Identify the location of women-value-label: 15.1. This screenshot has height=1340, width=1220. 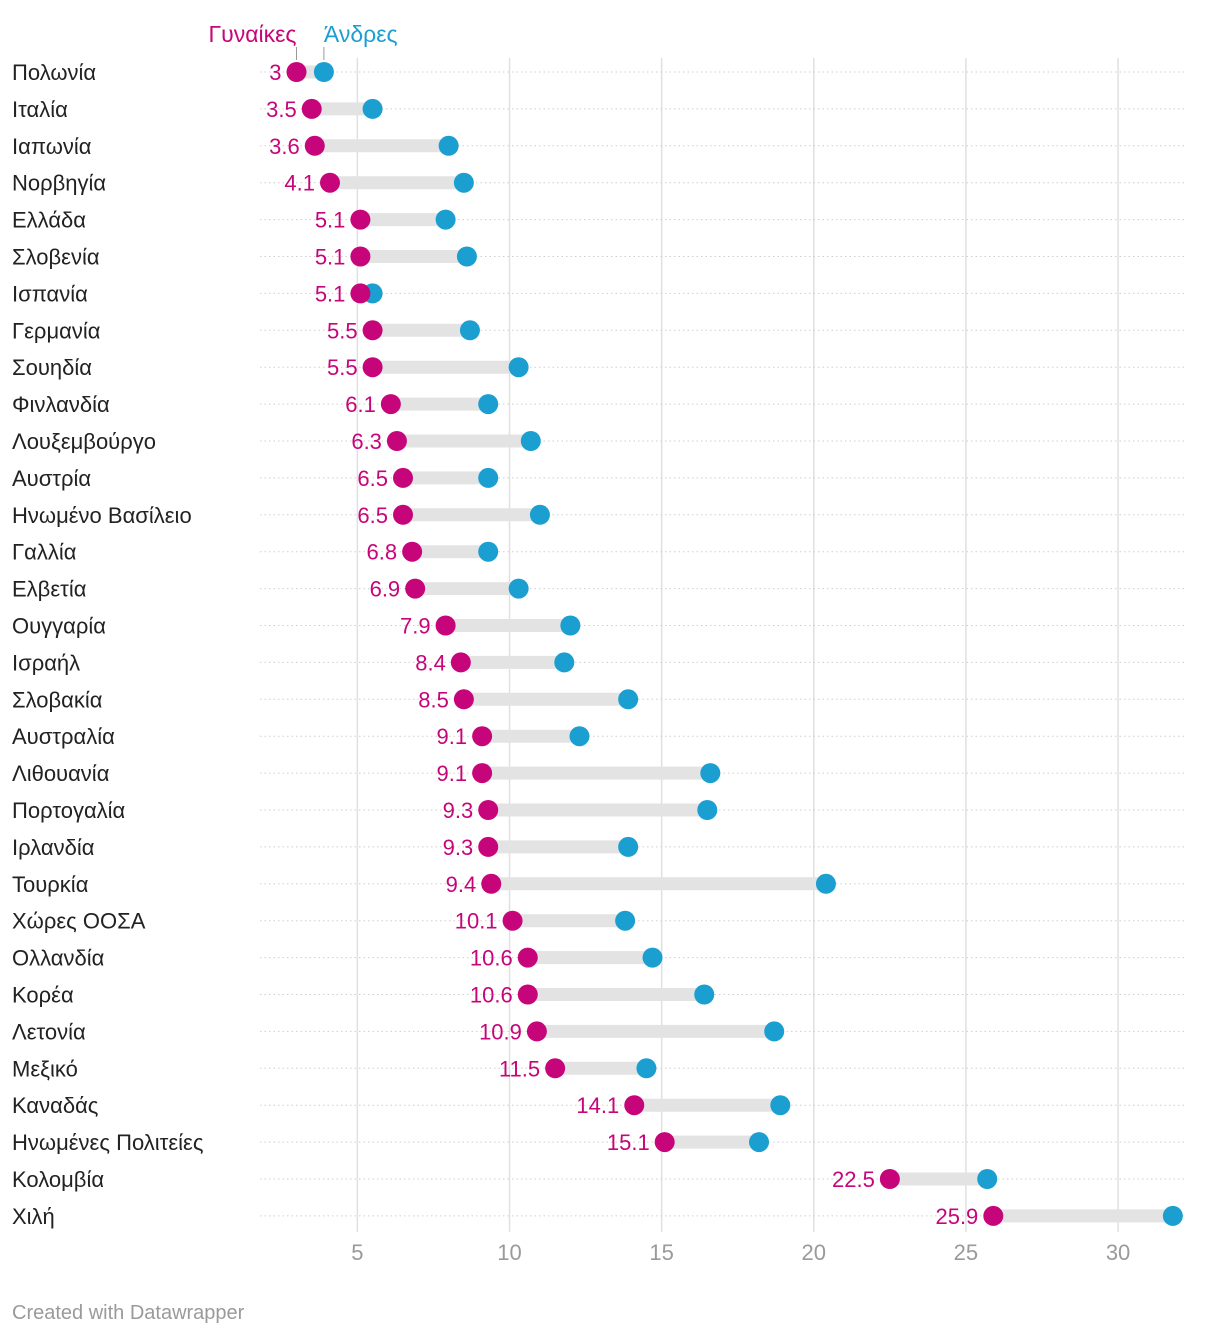
(628, 1142).